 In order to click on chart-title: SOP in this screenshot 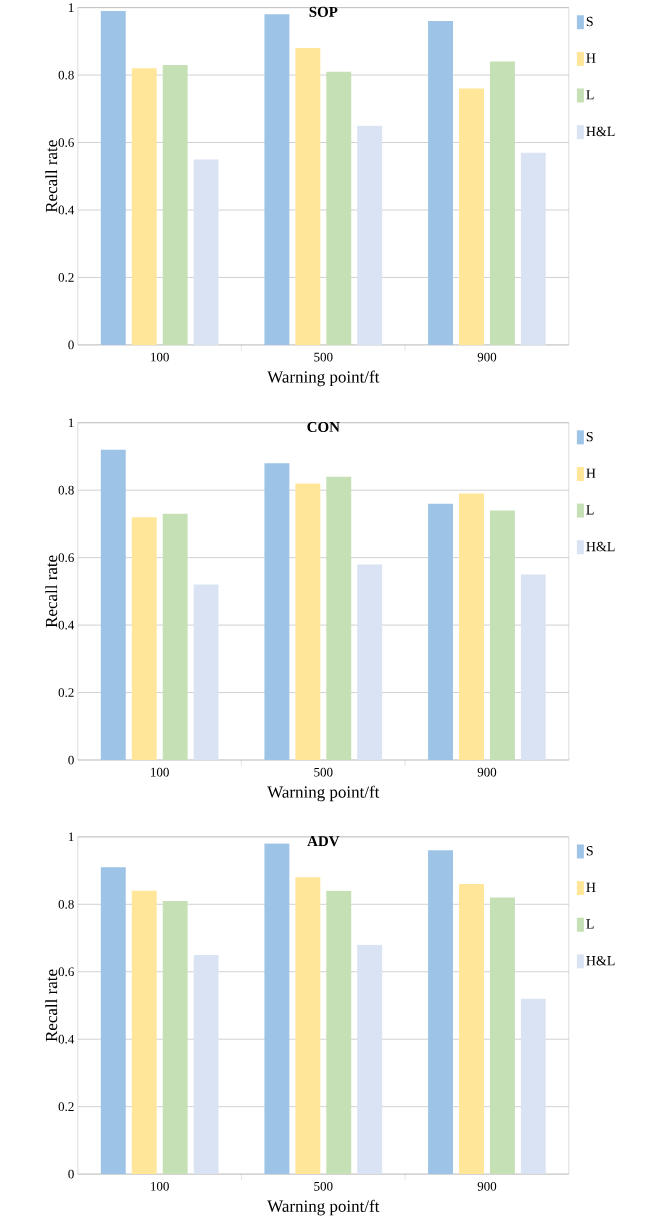, I will do `click(323, 11)`.